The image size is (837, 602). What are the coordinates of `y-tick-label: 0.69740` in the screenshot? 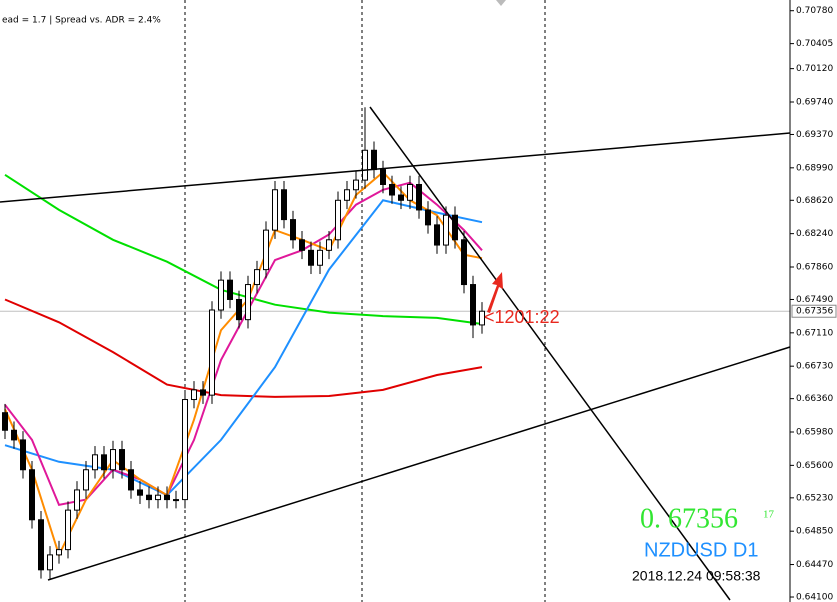 It's located at (814, 102).